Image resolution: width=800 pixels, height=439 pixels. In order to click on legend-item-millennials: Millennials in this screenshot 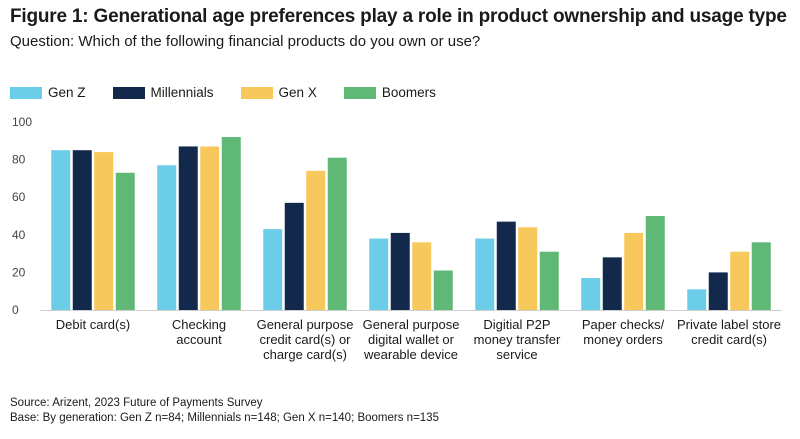, I will do `click(163, 92)`.